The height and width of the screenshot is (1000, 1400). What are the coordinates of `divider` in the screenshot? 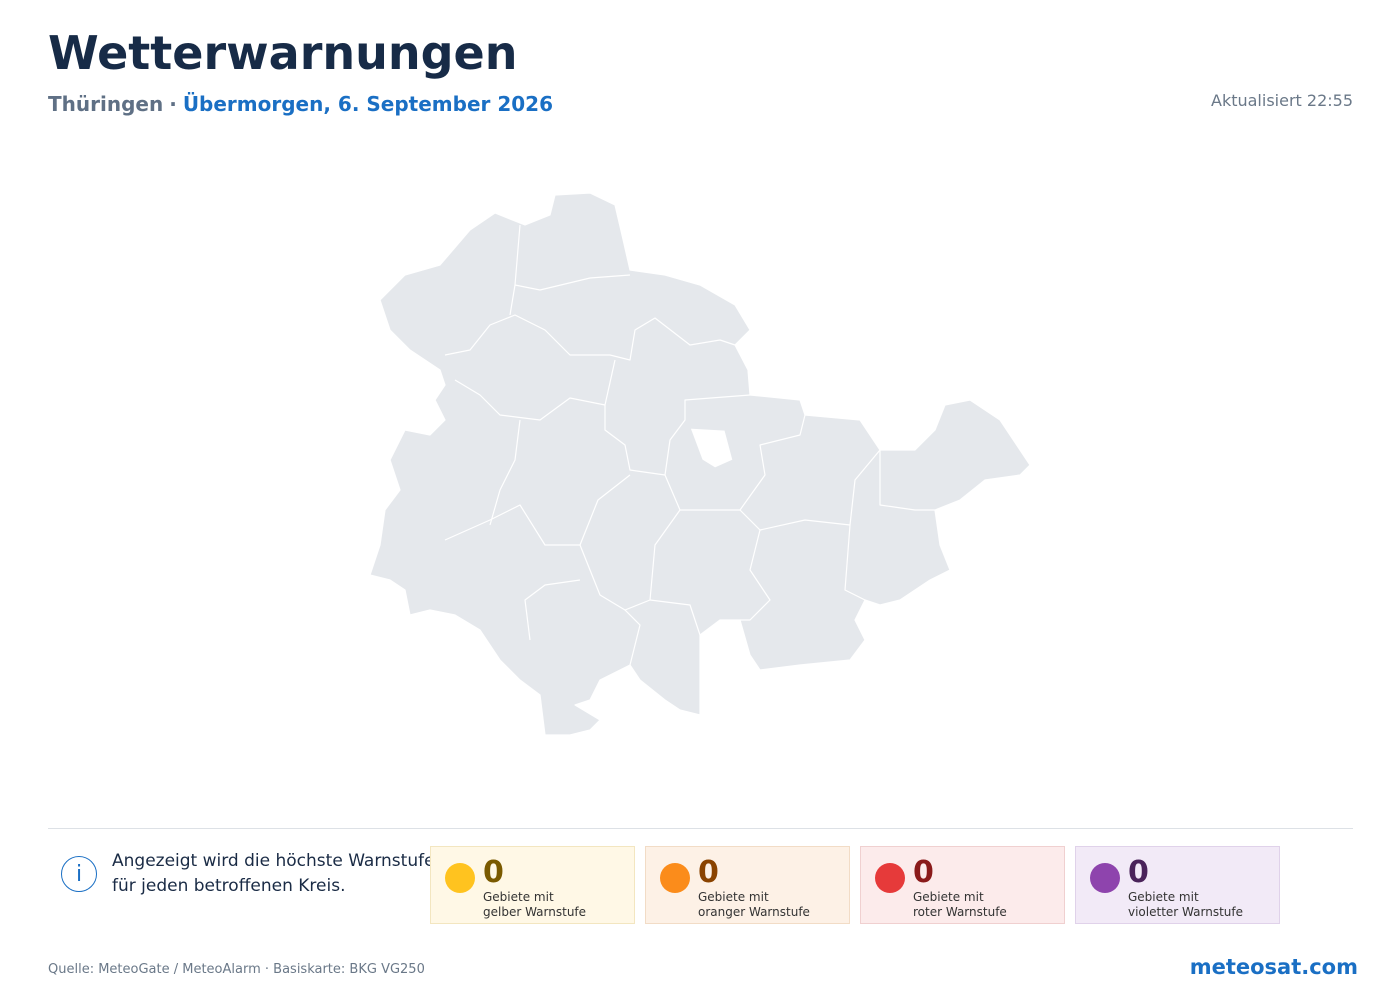 It's located at (700, 828).